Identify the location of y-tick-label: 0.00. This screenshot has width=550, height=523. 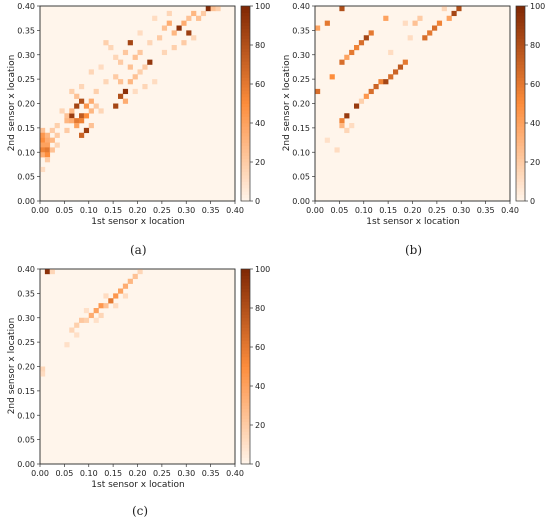
(301, 201).